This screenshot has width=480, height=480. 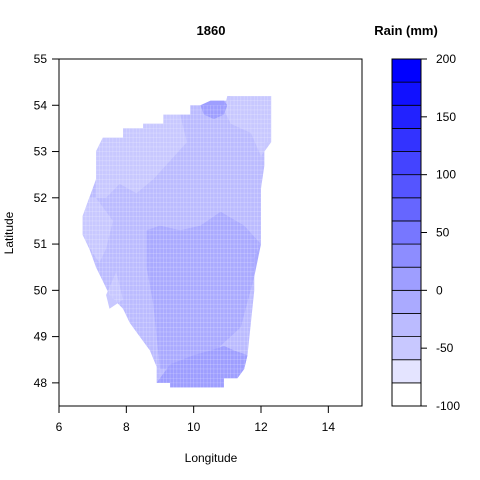 I want to click on x-axis: 6 8 10 12 14, so click(x=196, y=419).